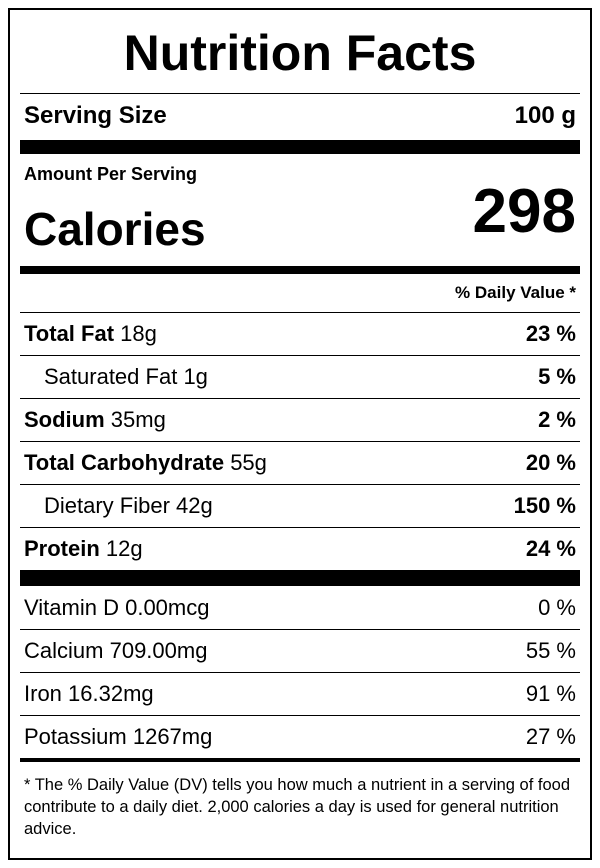 Image resolution: width=600 pixels, height=868 pixels. I want to click on nutrient-amount: 55g, so click(248, 462).